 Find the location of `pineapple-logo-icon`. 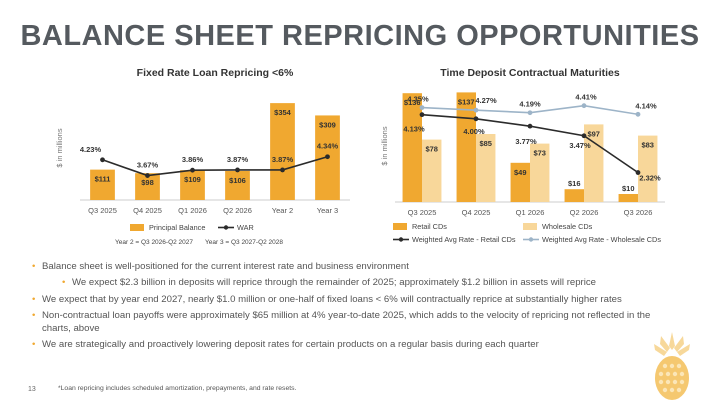

pineapple-logo-icon is located at coordinates (672, 366).